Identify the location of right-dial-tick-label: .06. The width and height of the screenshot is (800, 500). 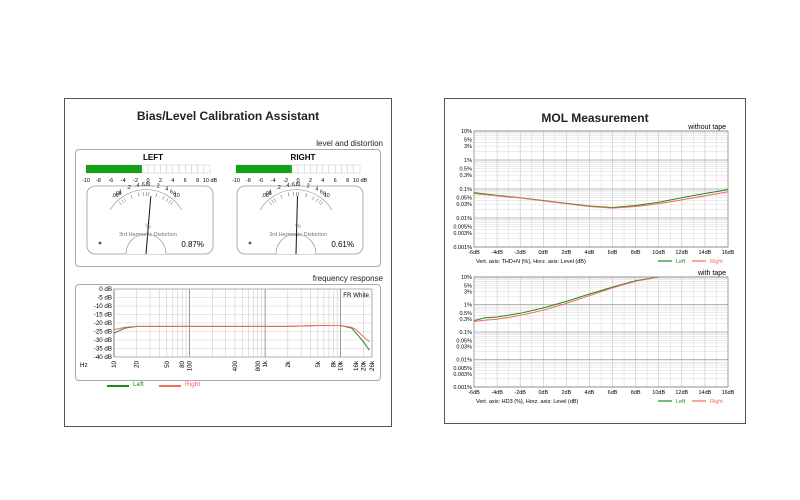
(265, 196).